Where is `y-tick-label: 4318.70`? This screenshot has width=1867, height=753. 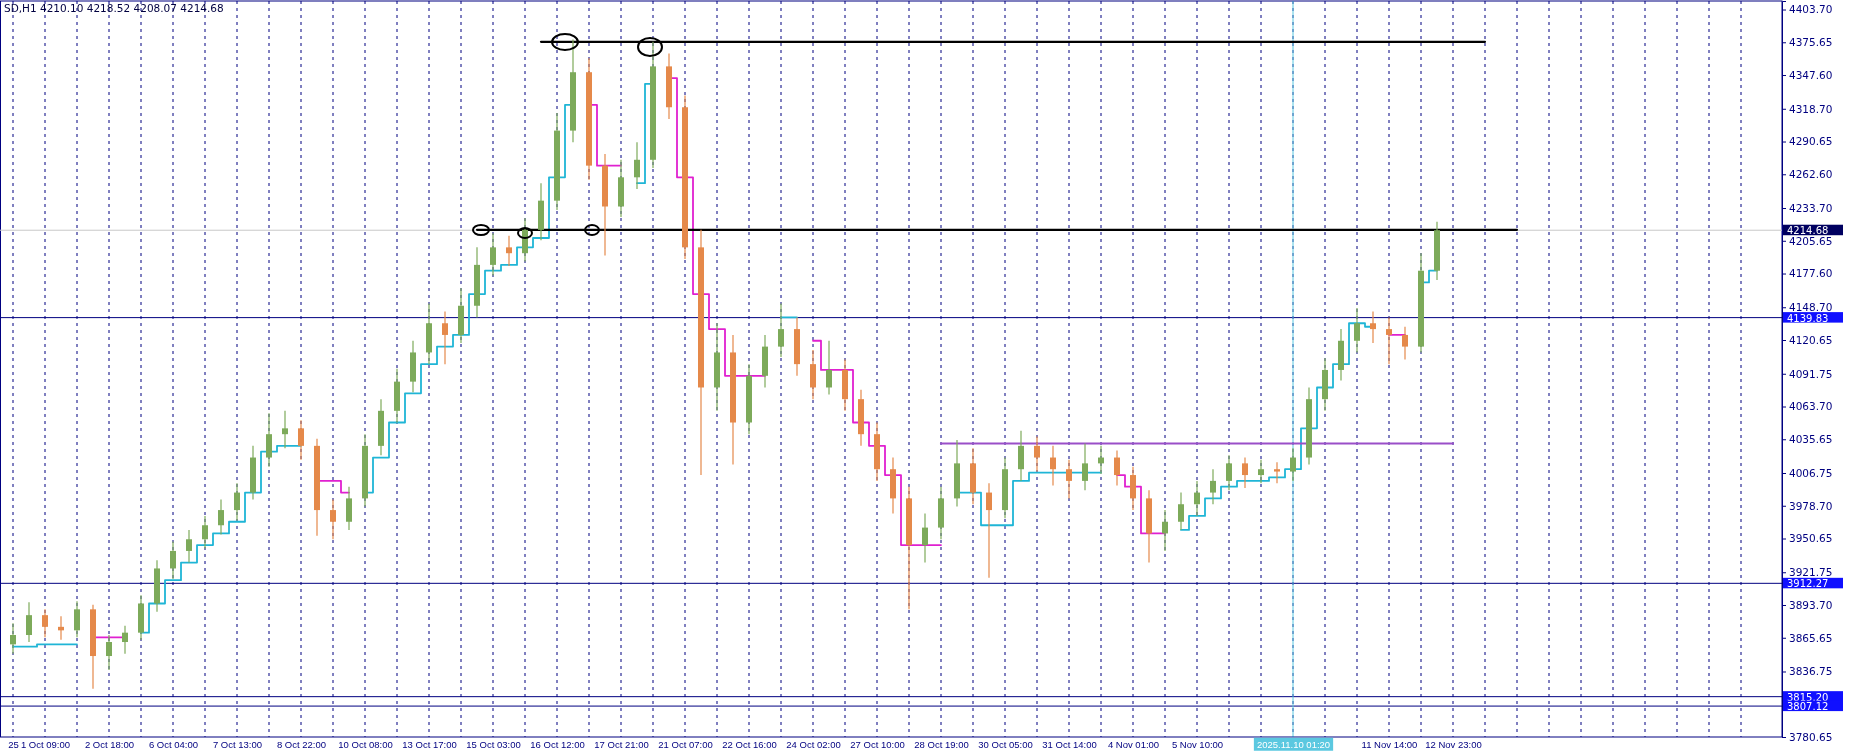 y-tick-label: 4318.70 is located at coordinates (1811, 108).